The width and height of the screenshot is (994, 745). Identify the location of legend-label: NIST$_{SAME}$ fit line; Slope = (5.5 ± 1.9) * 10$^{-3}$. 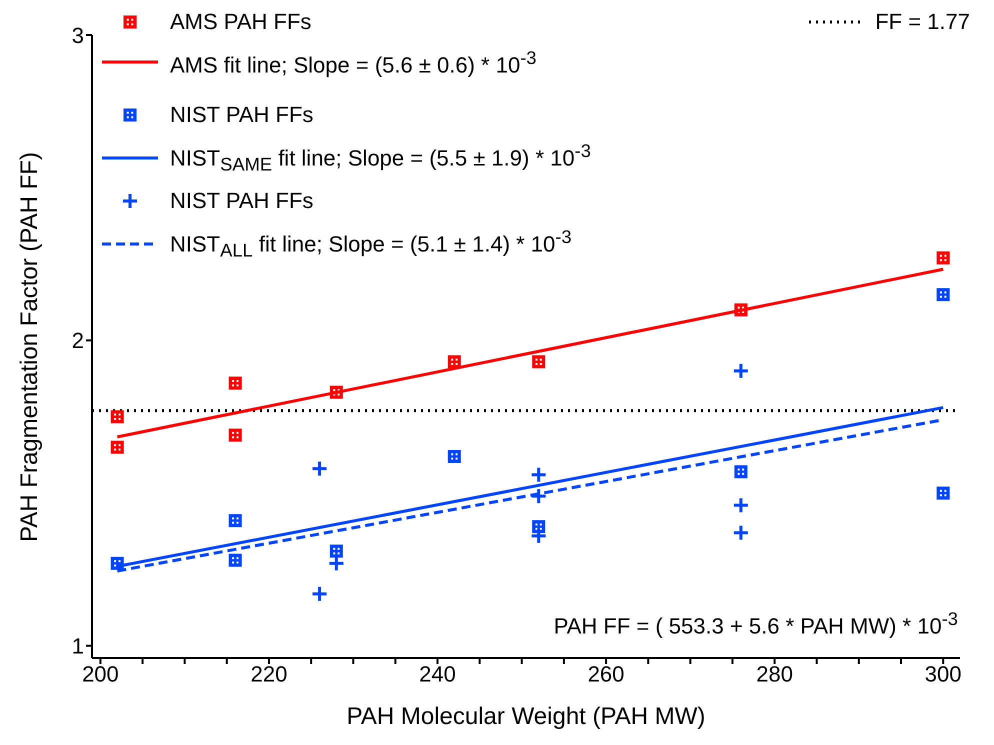
(380, 158).